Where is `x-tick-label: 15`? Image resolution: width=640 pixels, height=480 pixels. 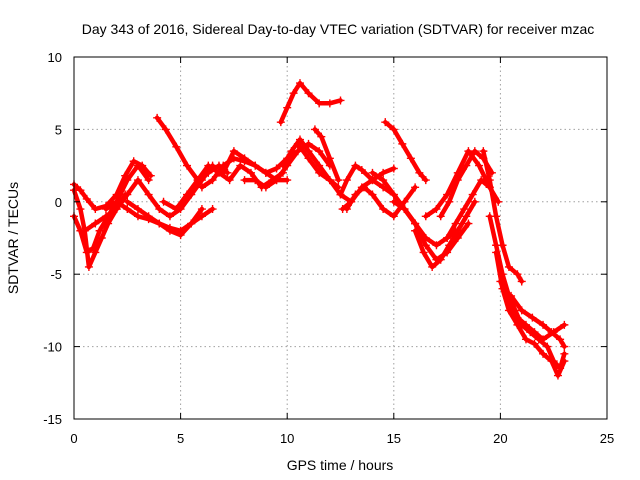 x-tick-label: 15 is located at coordinates (394, 438).